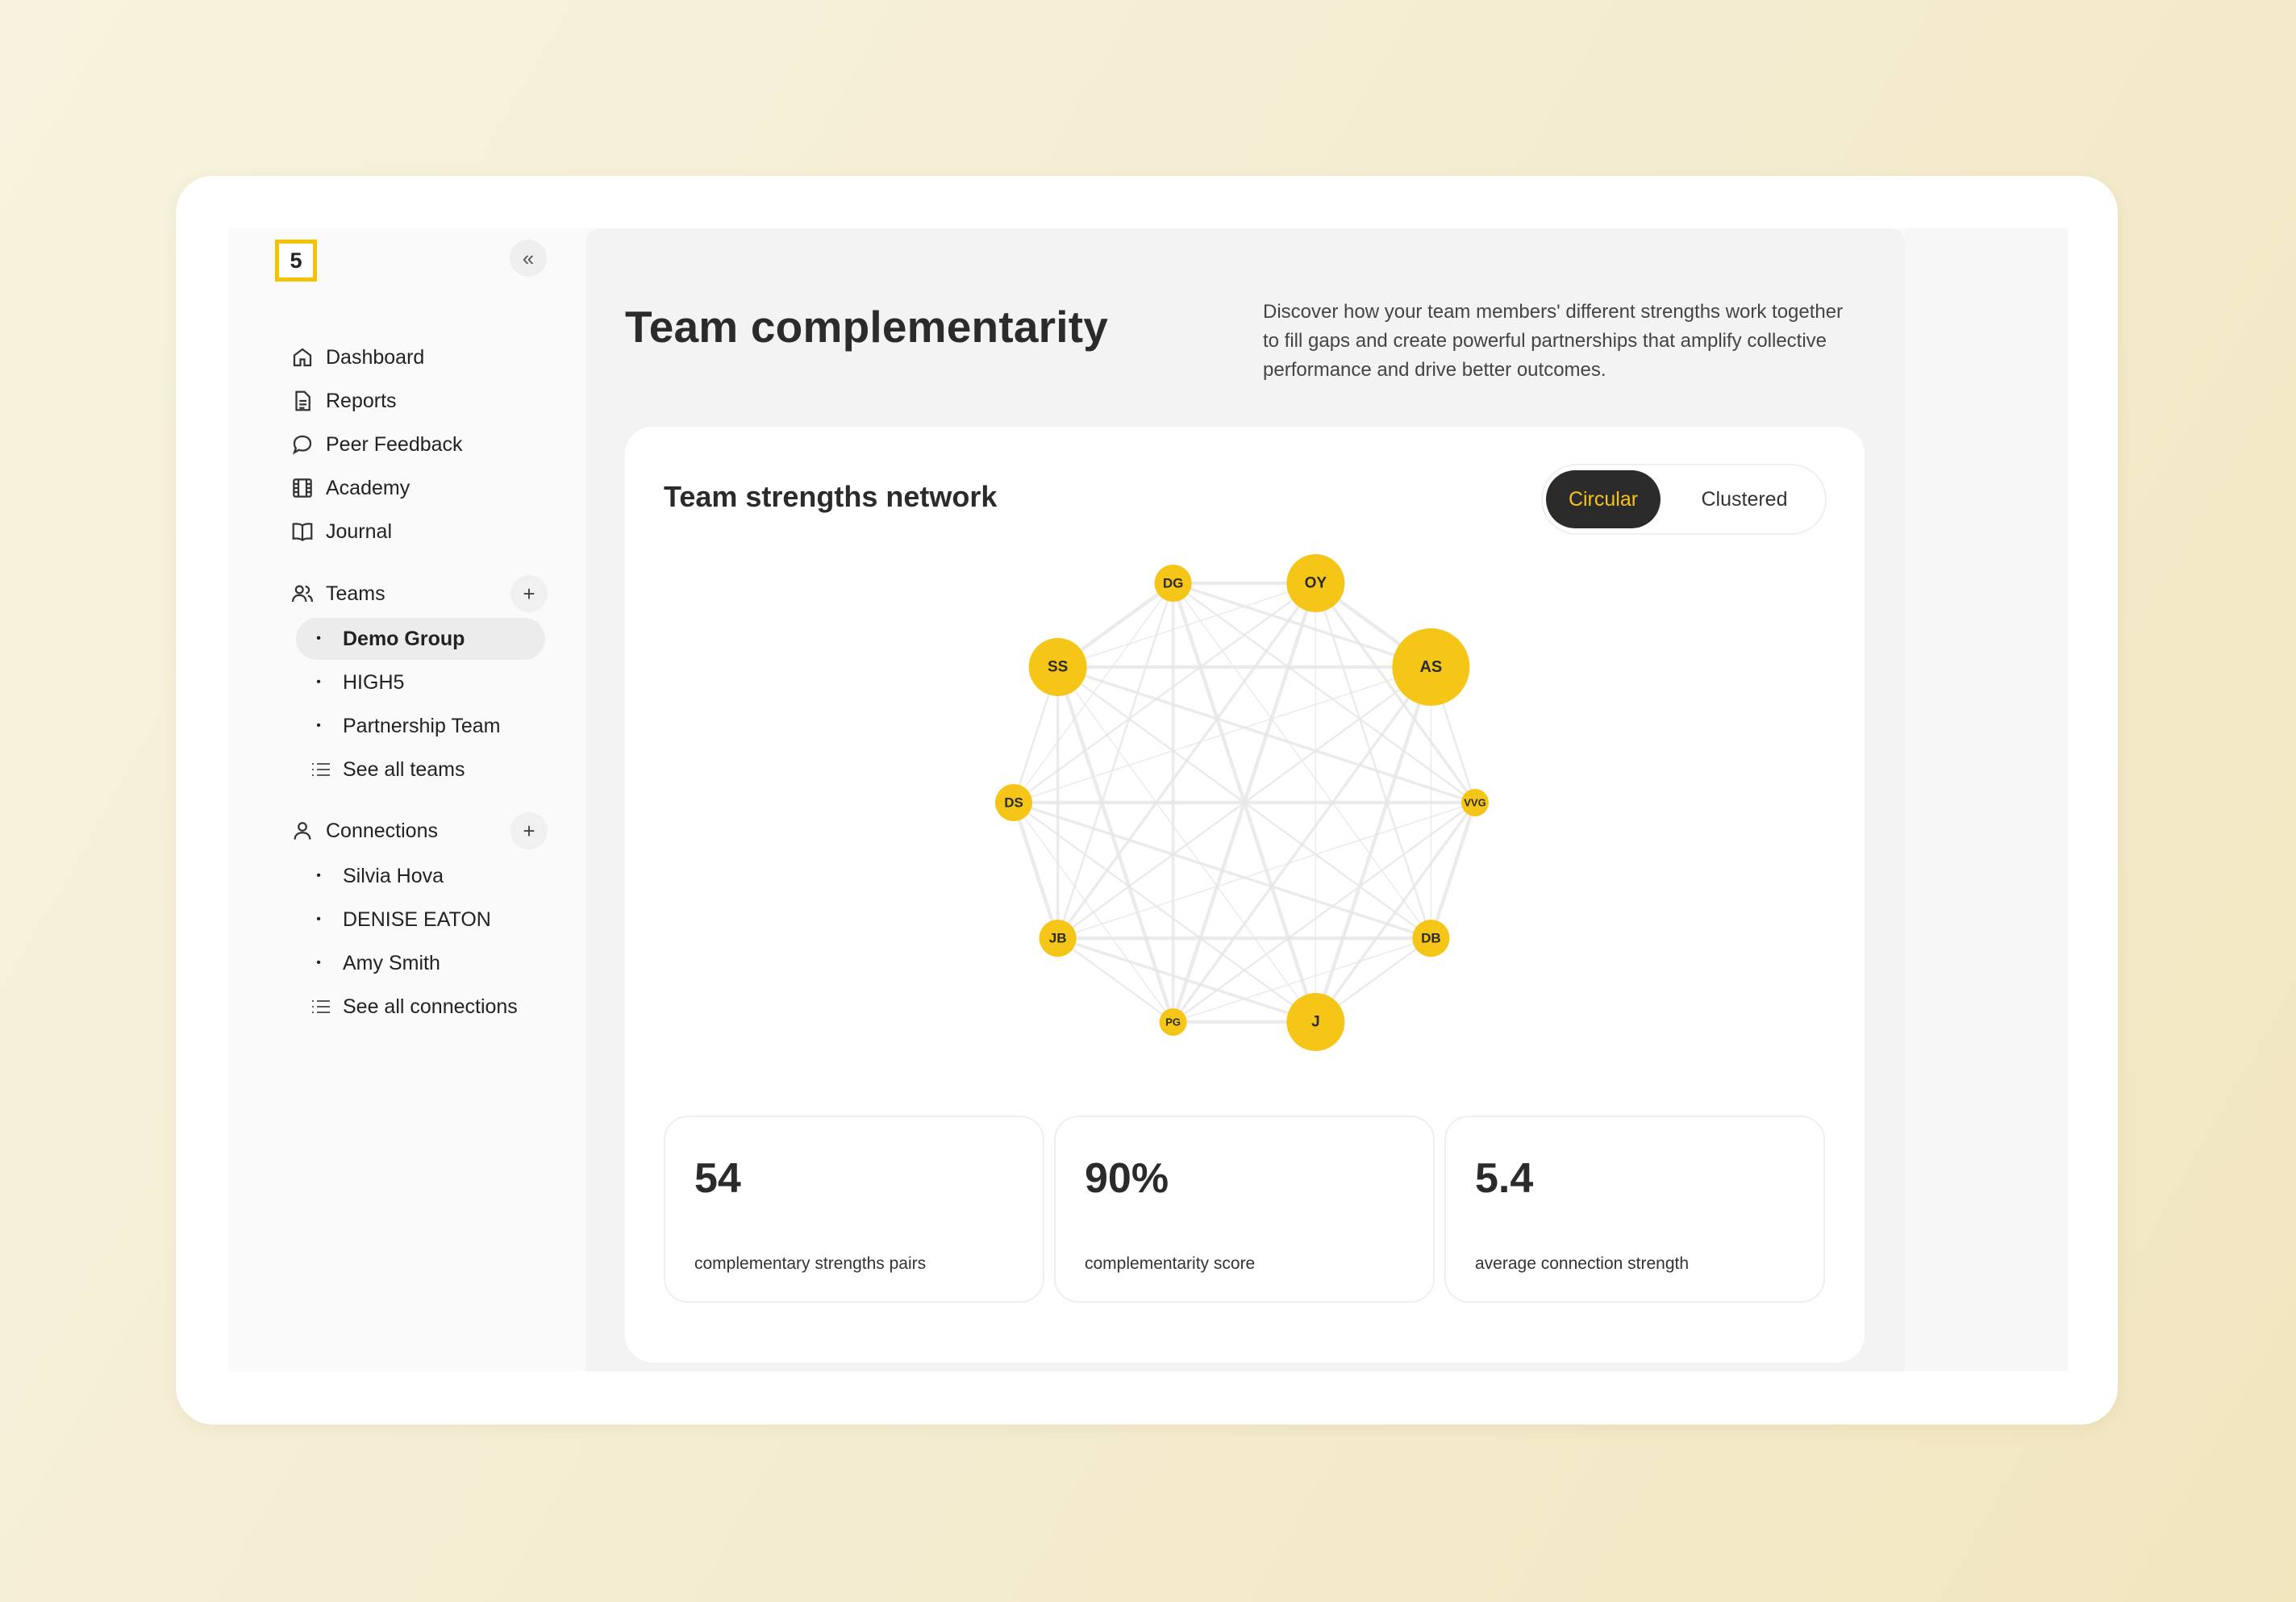  What do you see at coordinates (302, 831) in the screenshot?
I see `user-icon` at bounding box center [302, 831].